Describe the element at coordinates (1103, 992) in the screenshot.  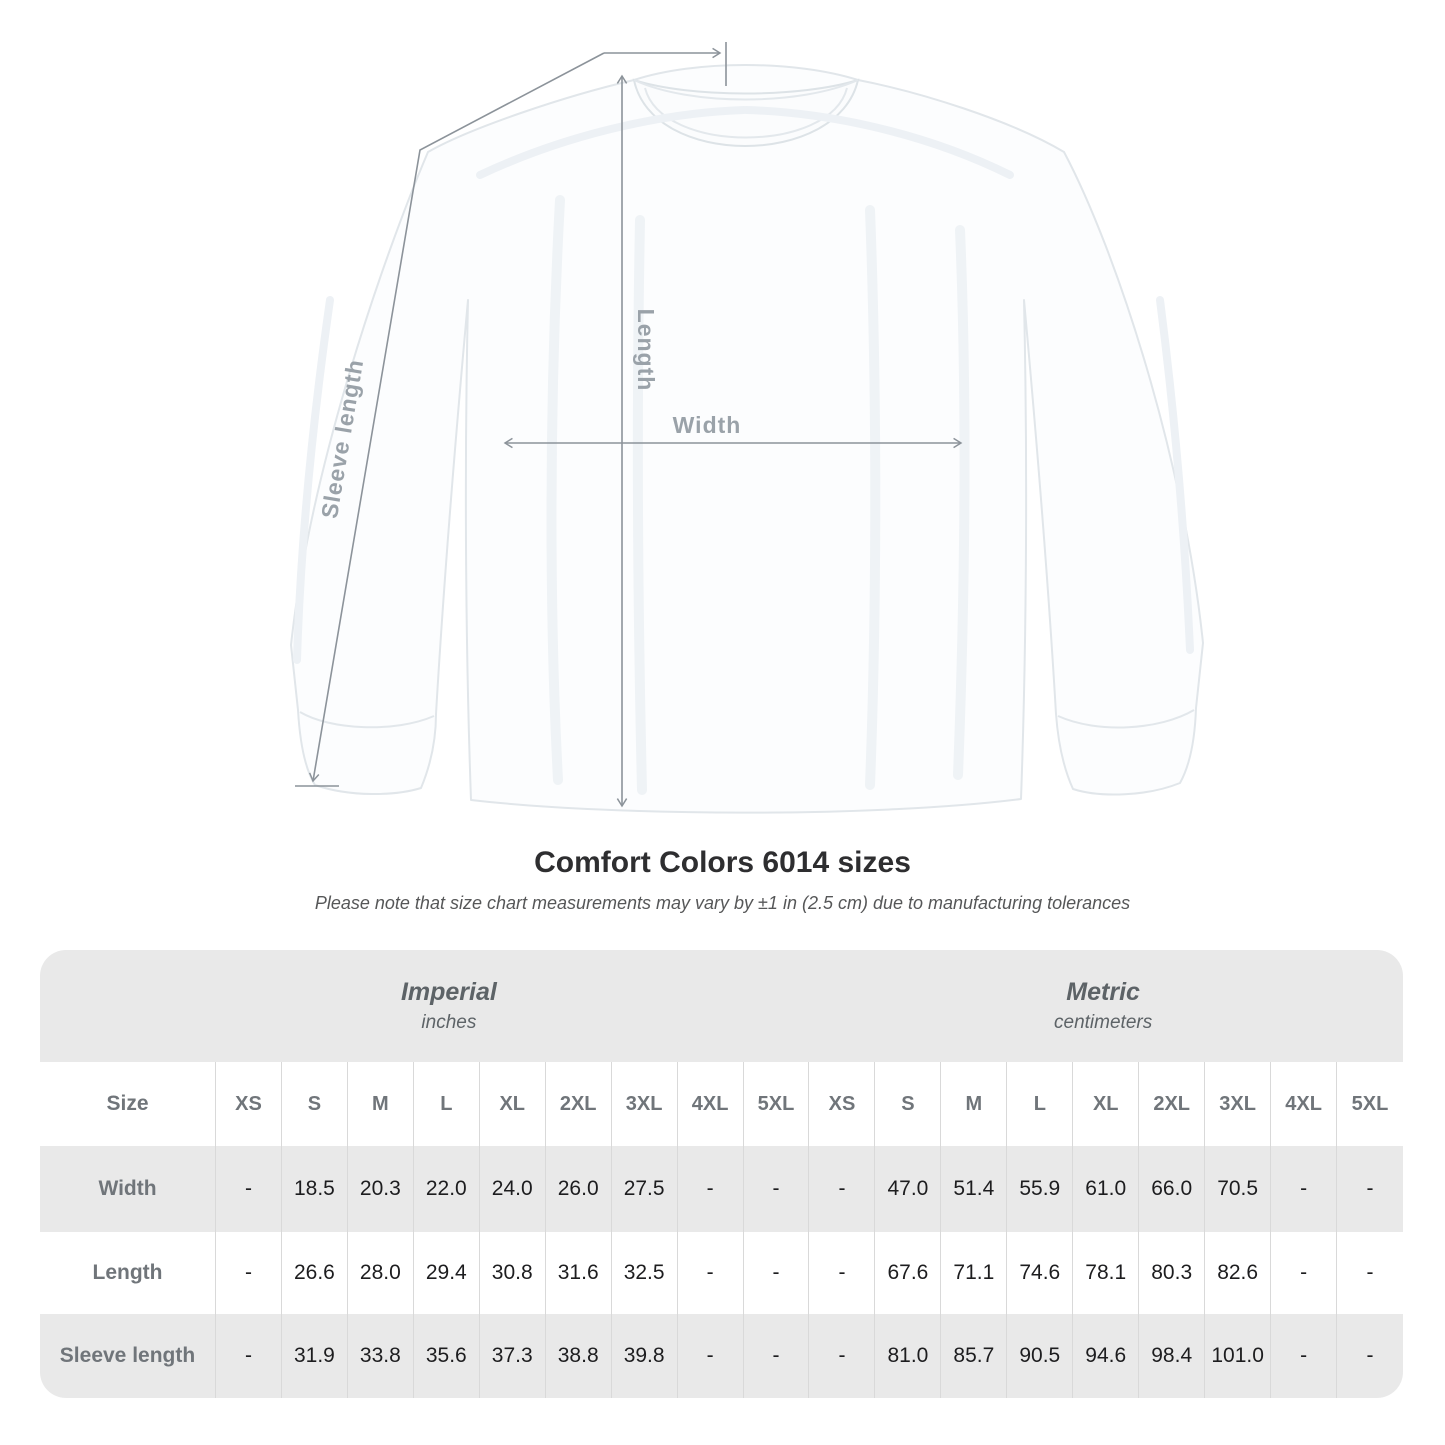
I see `unit-group-name: Metric` at that location.